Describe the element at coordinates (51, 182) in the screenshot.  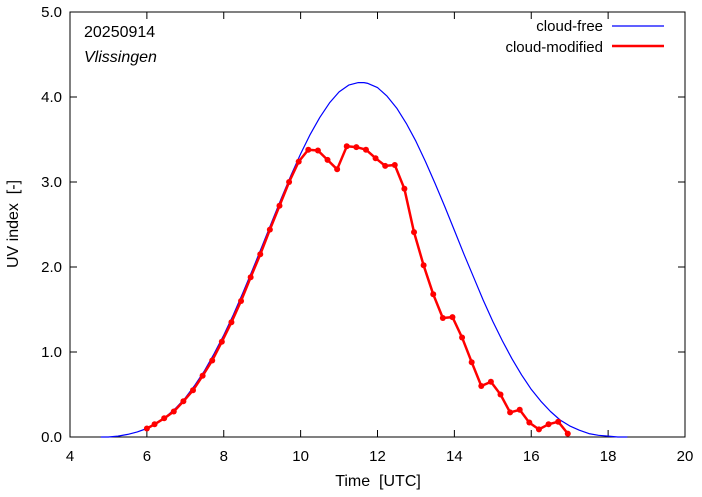
I see `y-tick-label: 3.0` at that location.